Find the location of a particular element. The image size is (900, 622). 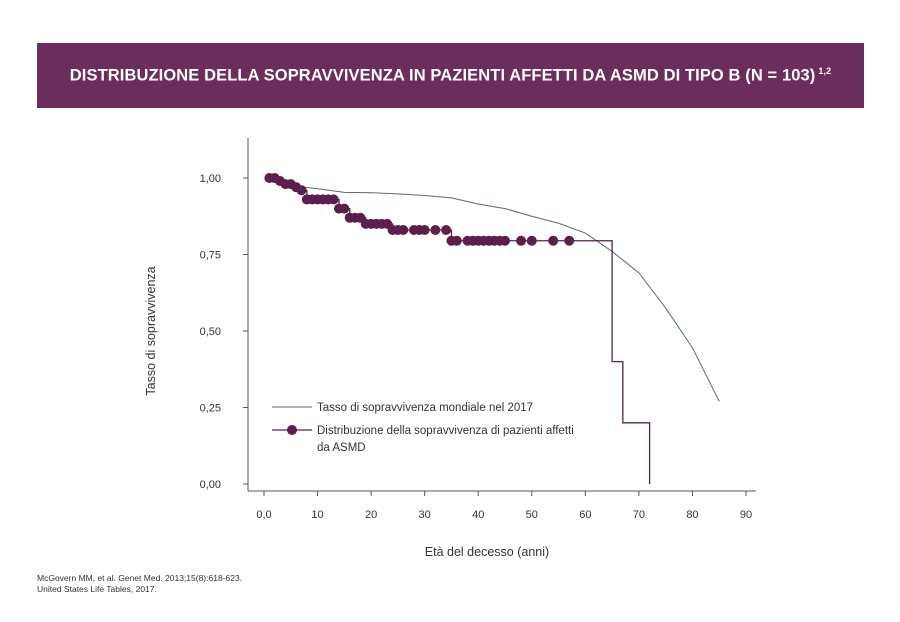

y-tick-label: 0,50 is located at coordinates (210, 332).